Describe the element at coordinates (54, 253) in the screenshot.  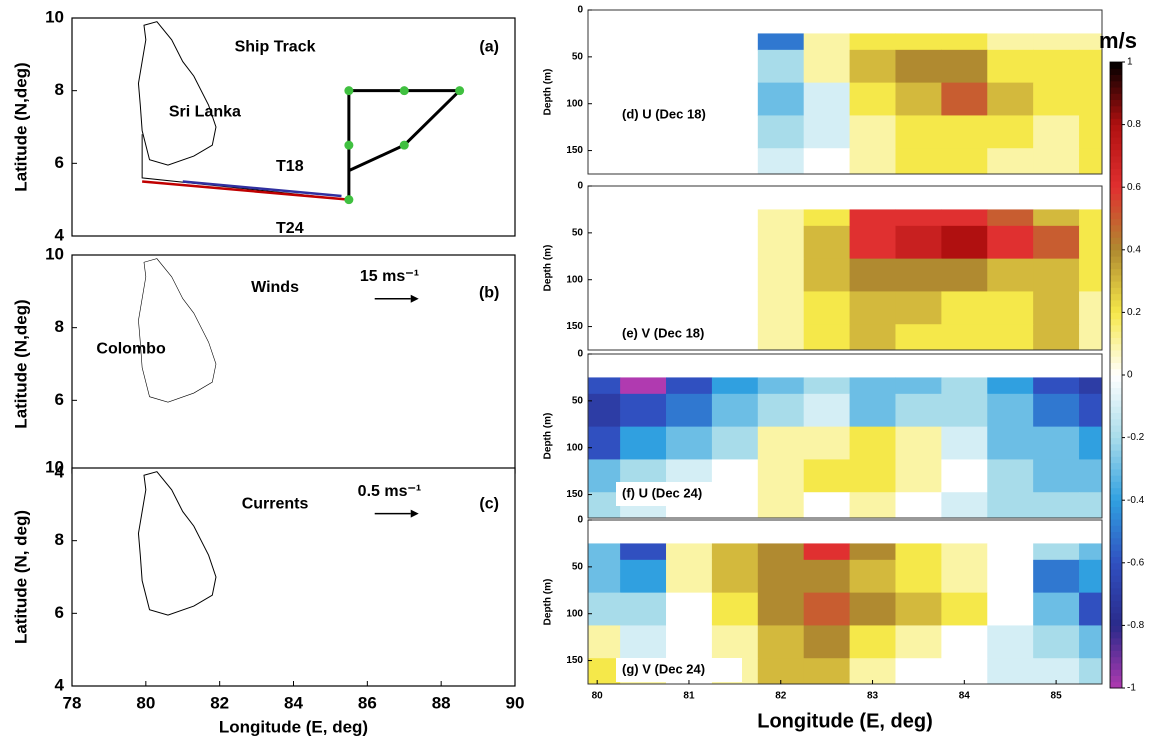
I see `y-tick-label: 10` at that location.